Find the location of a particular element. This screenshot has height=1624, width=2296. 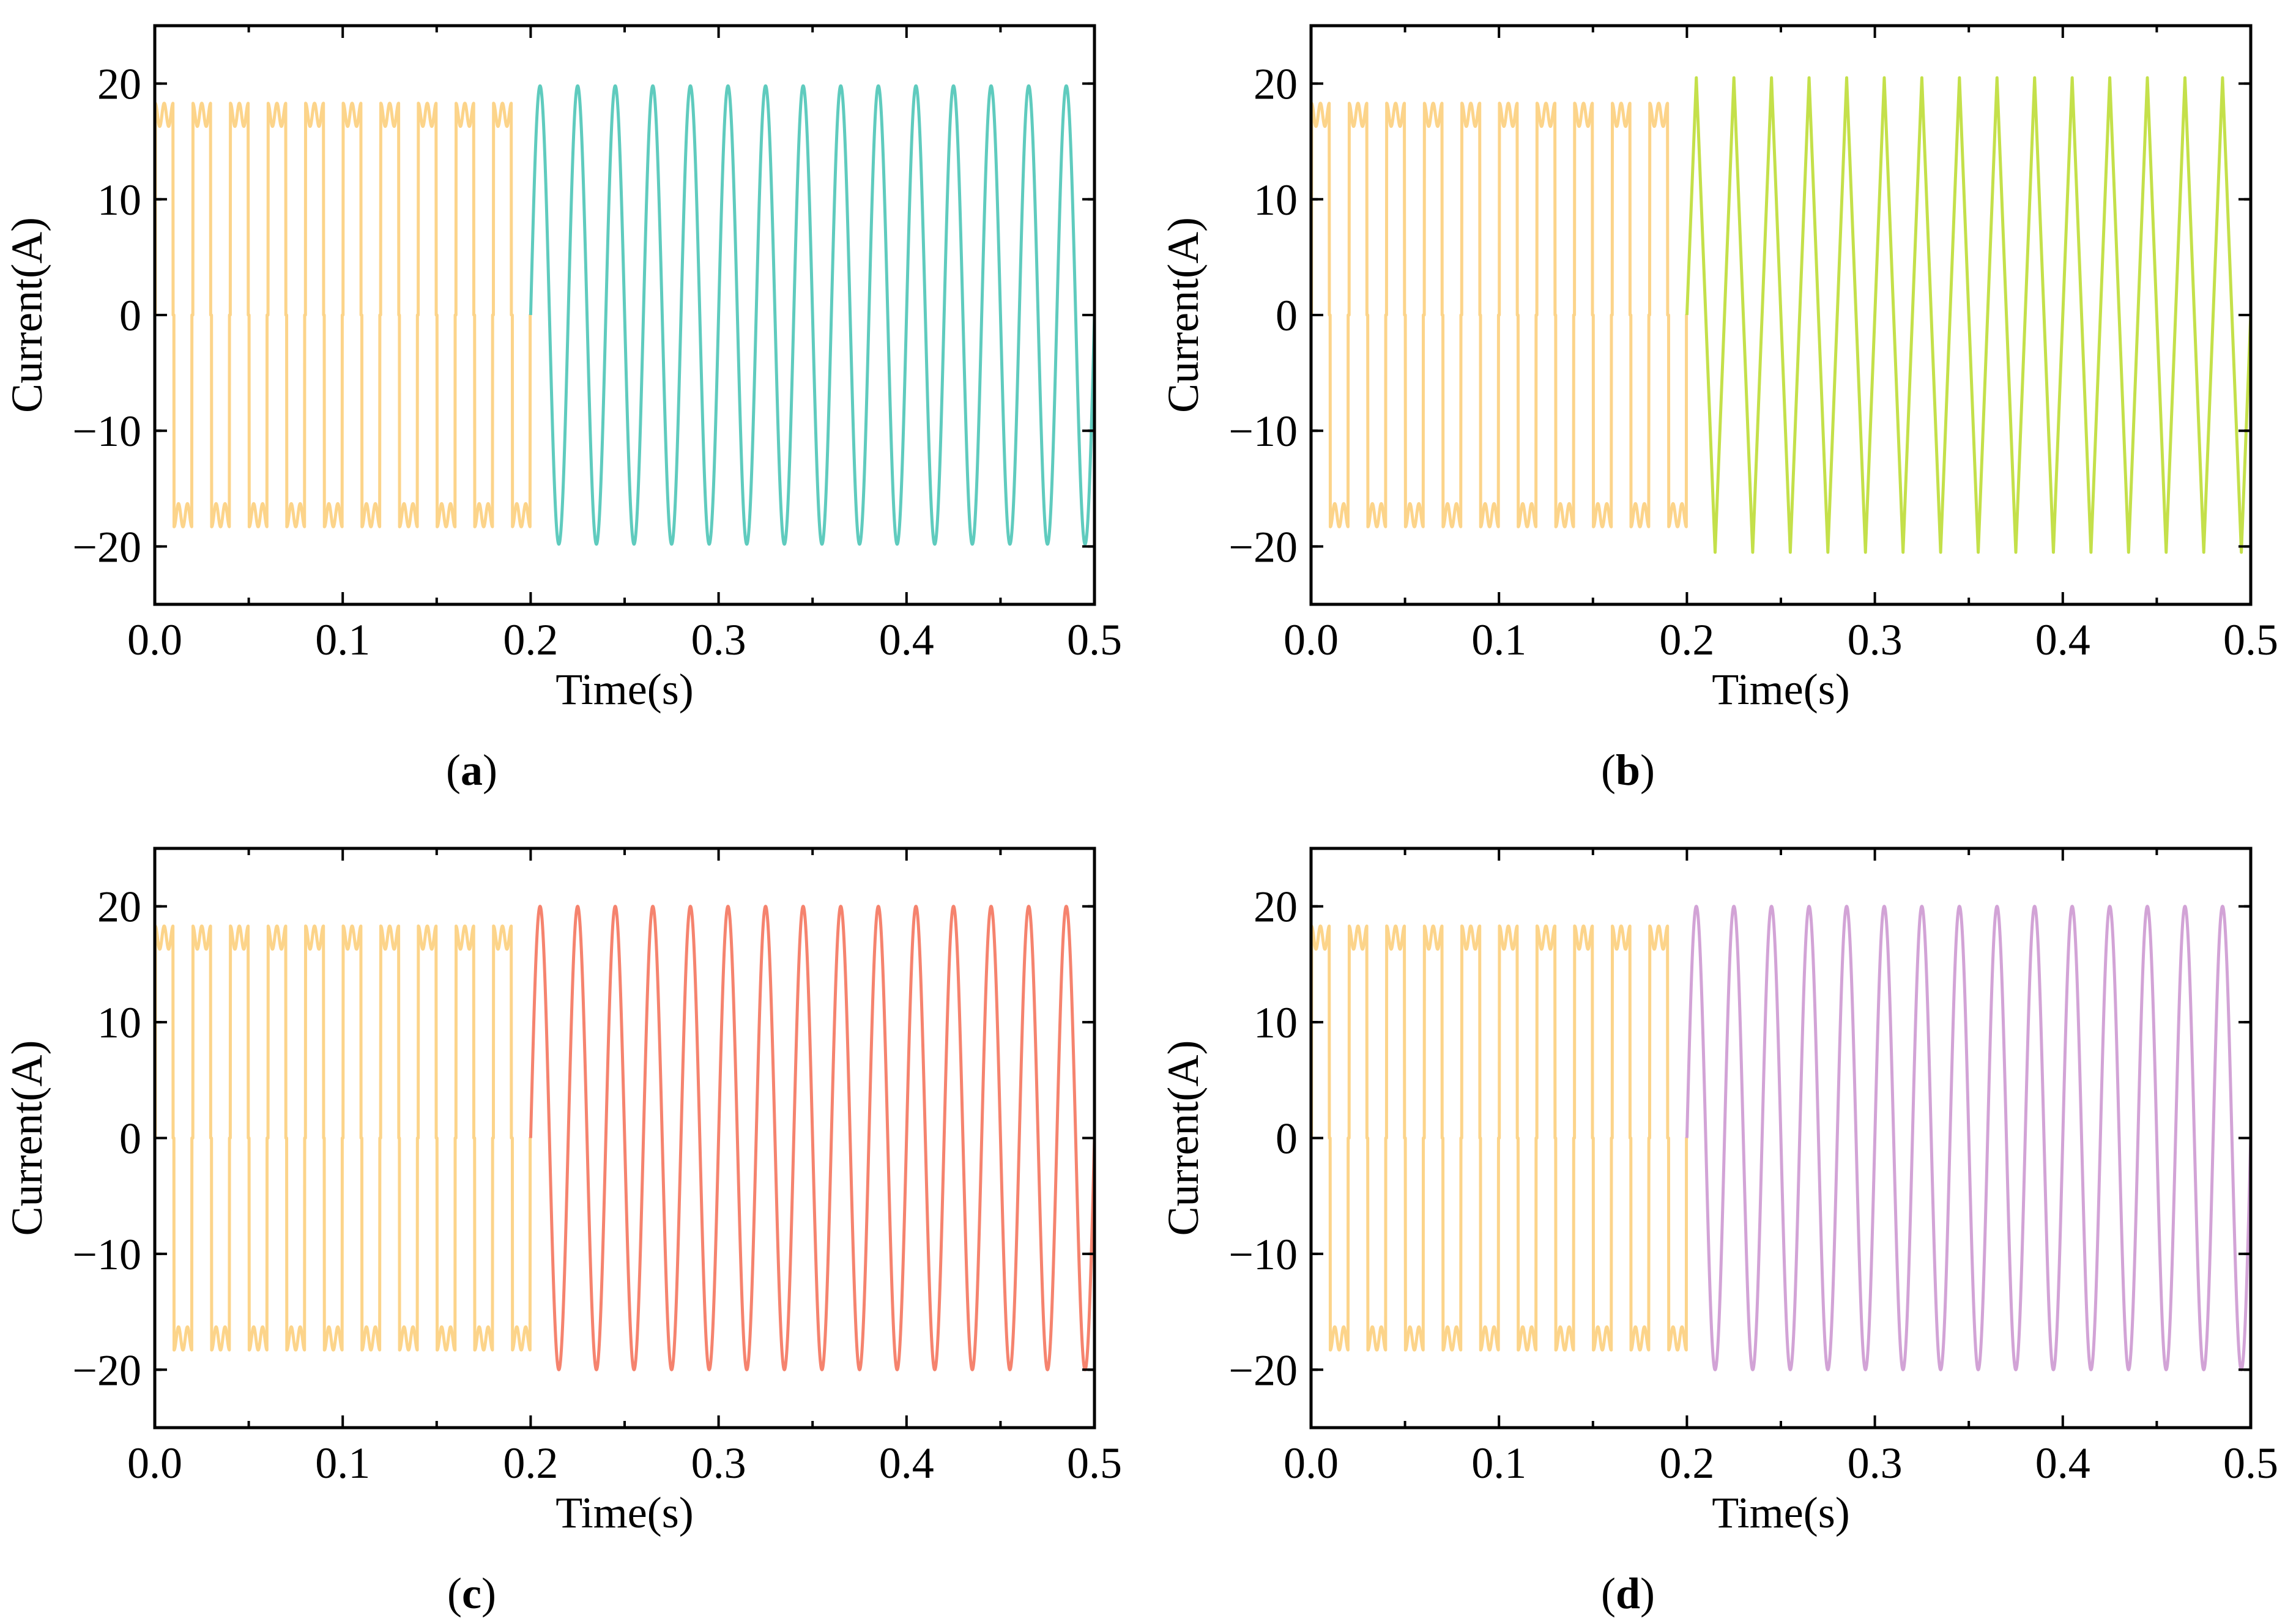

panel-caption: (b) is located at coordinates (1628, 770).